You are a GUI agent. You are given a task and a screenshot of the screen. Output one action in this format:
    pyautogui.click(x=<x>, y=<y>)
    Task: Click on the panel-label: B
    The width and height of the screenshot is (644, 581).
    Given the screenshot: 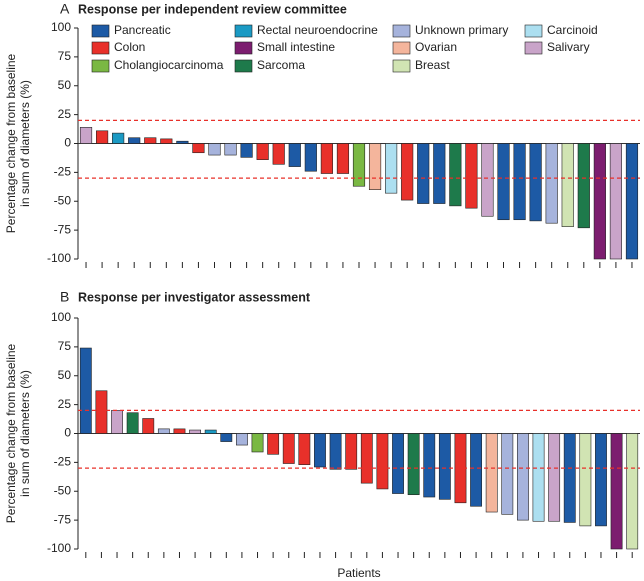 What is the action you would take?
    pyautogui.click(x=64, y=297)
    